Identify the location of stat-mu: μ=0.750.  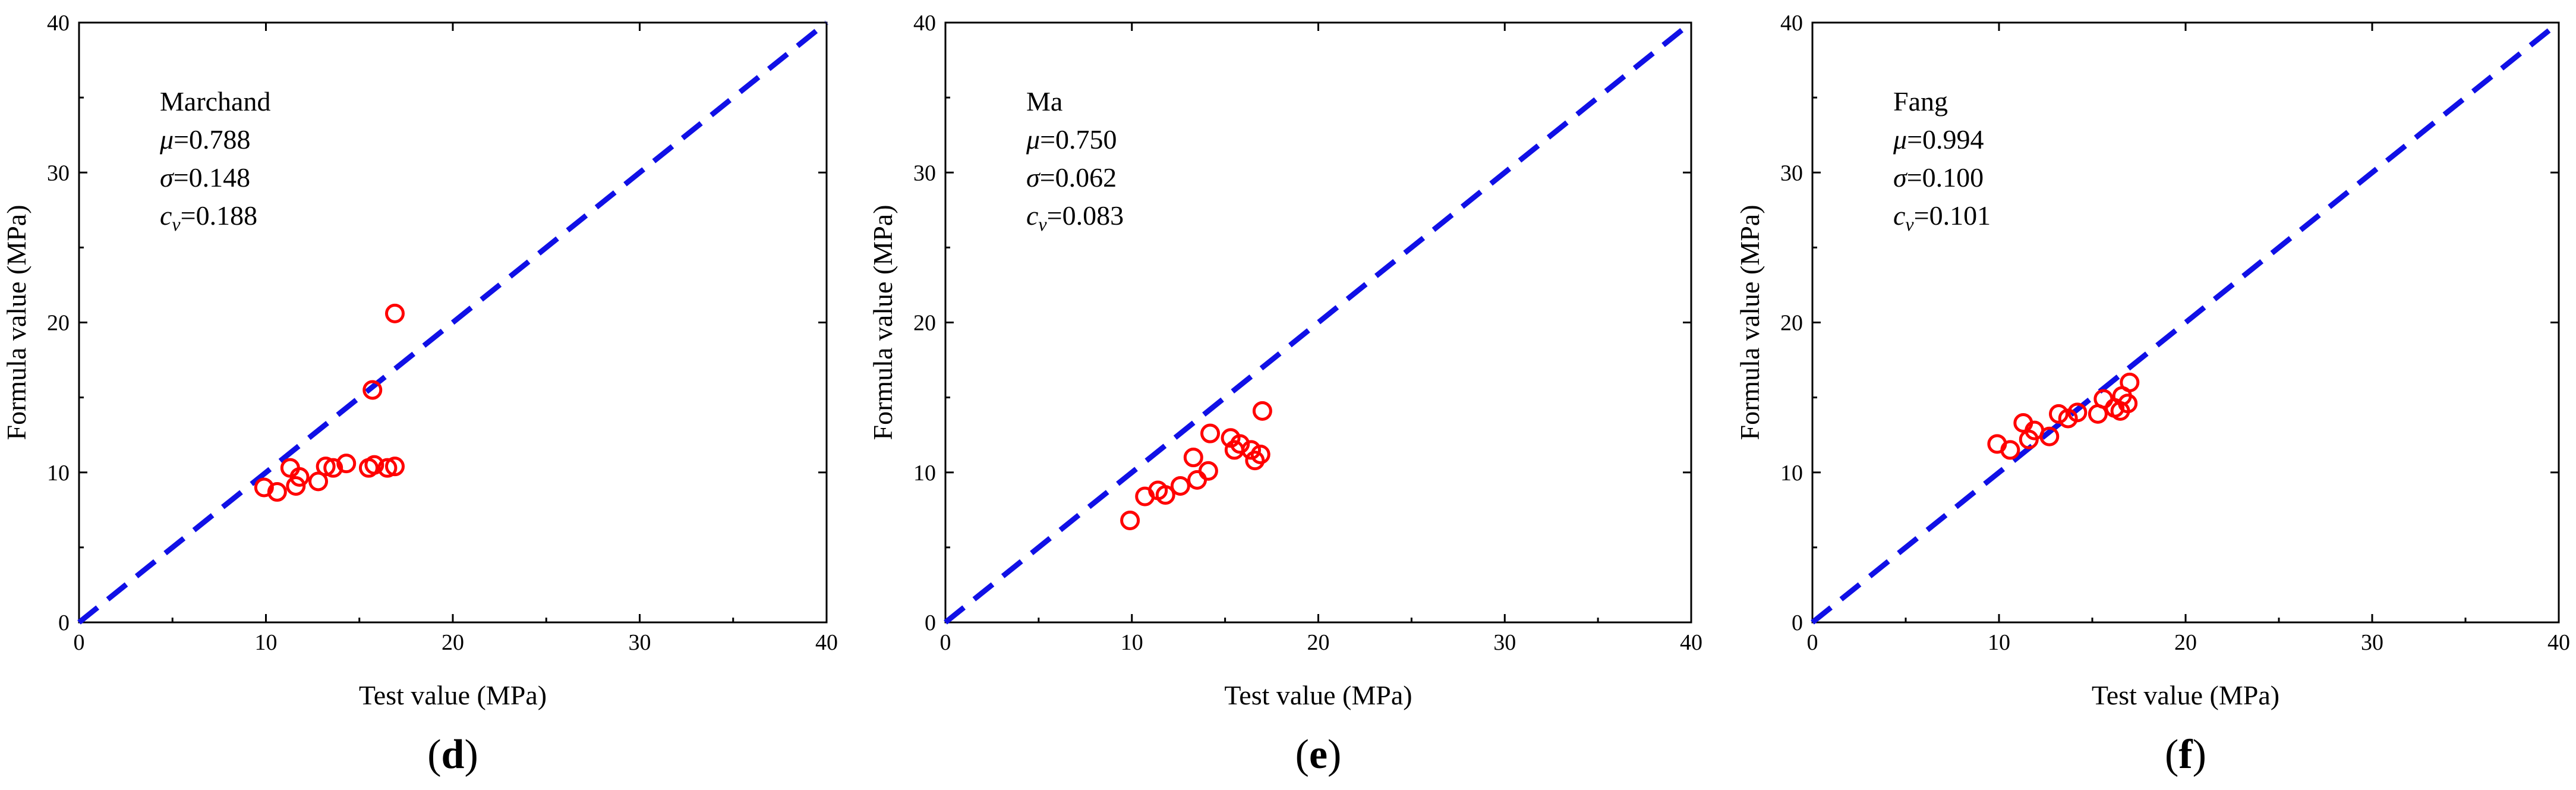
(1072, 139).